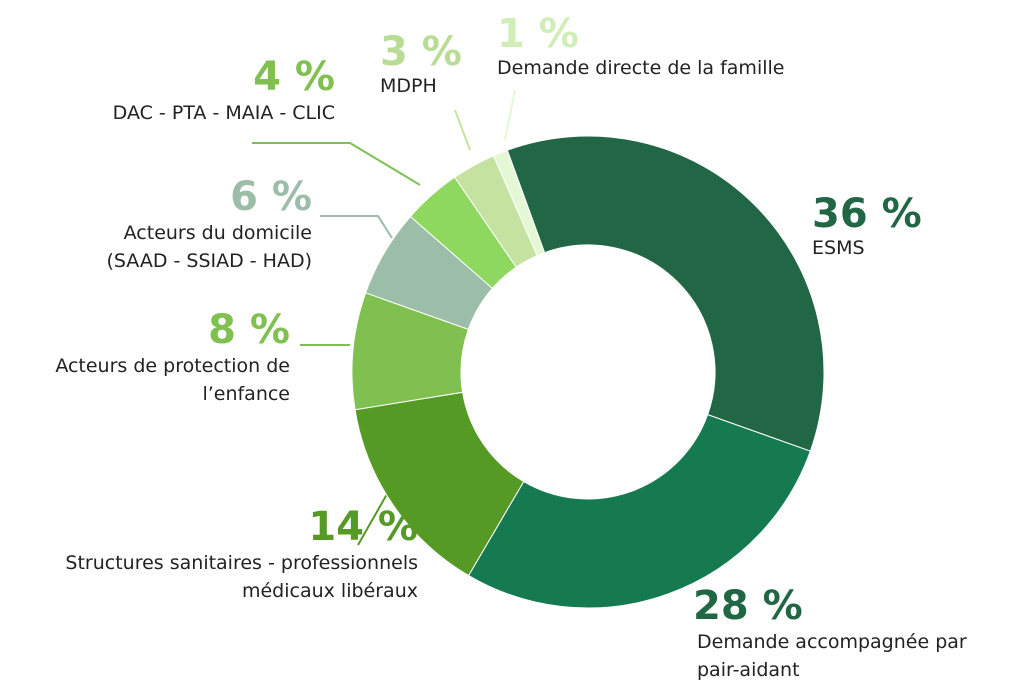 This screenshot has height=688, width=1016. I want to click on value-label: 3 %, so click(421, 52).